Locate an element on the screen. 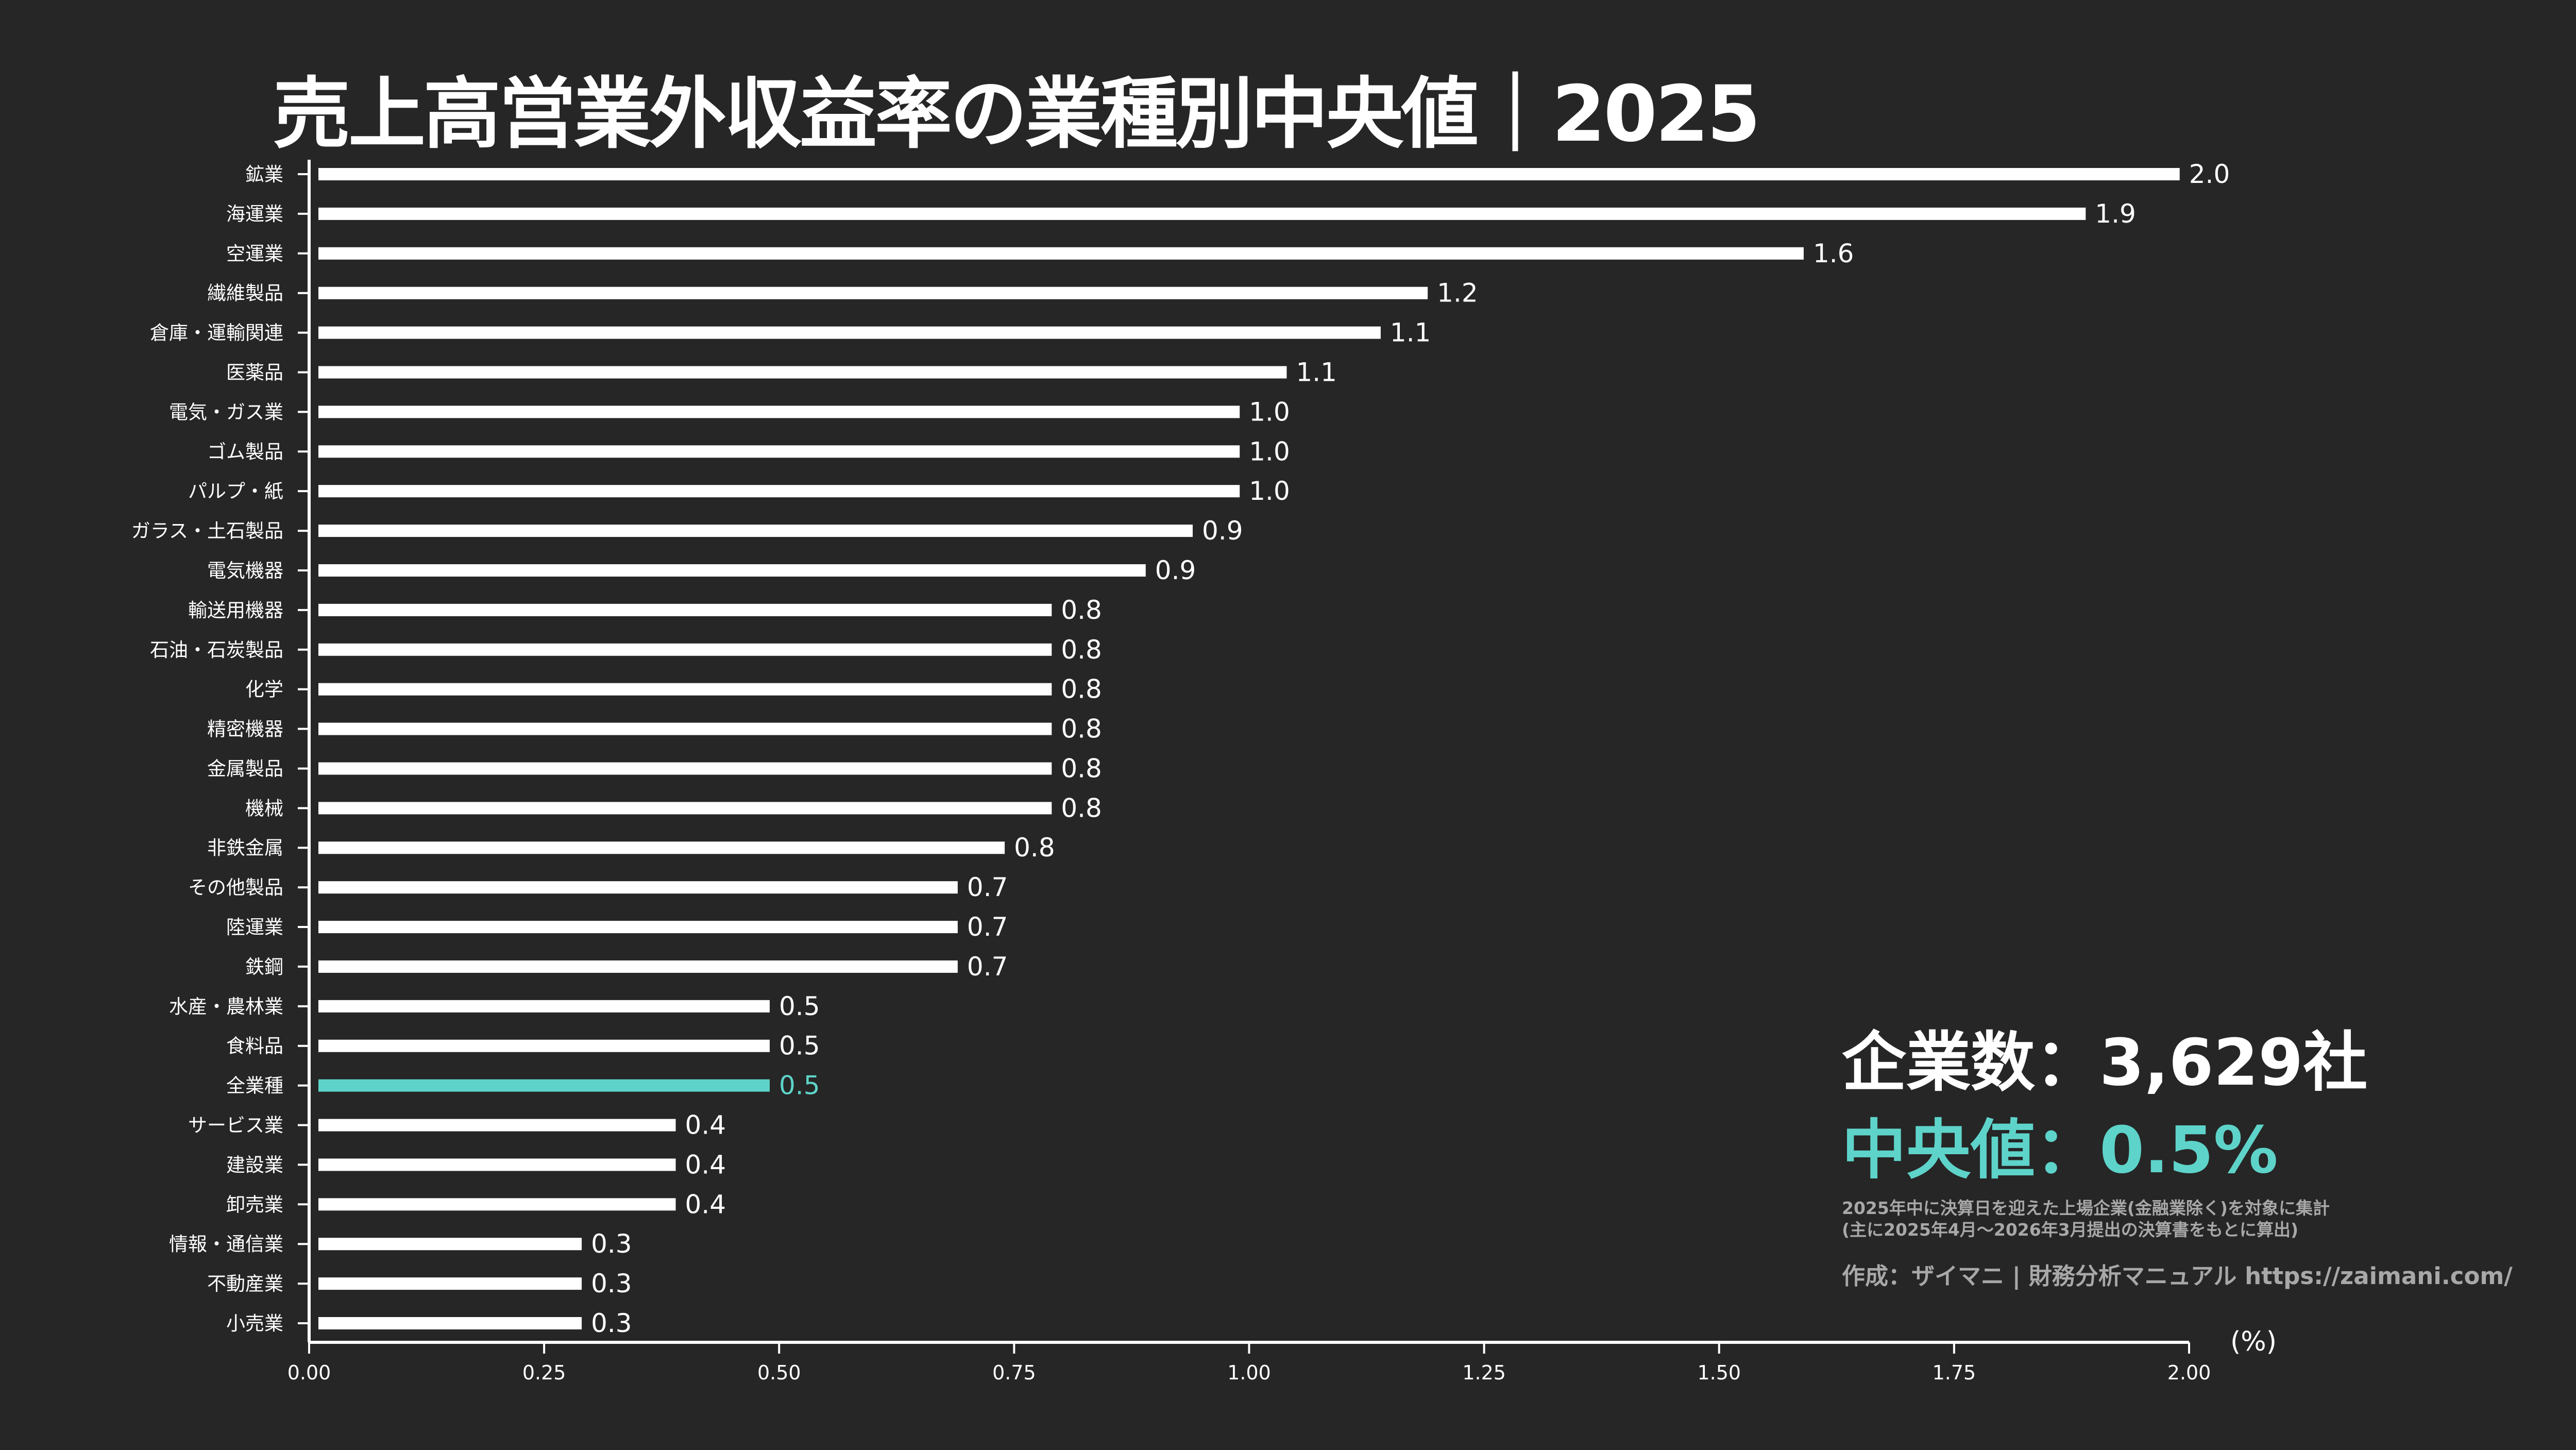  category-label: 全業種 is located at coordinates (254, 1086).